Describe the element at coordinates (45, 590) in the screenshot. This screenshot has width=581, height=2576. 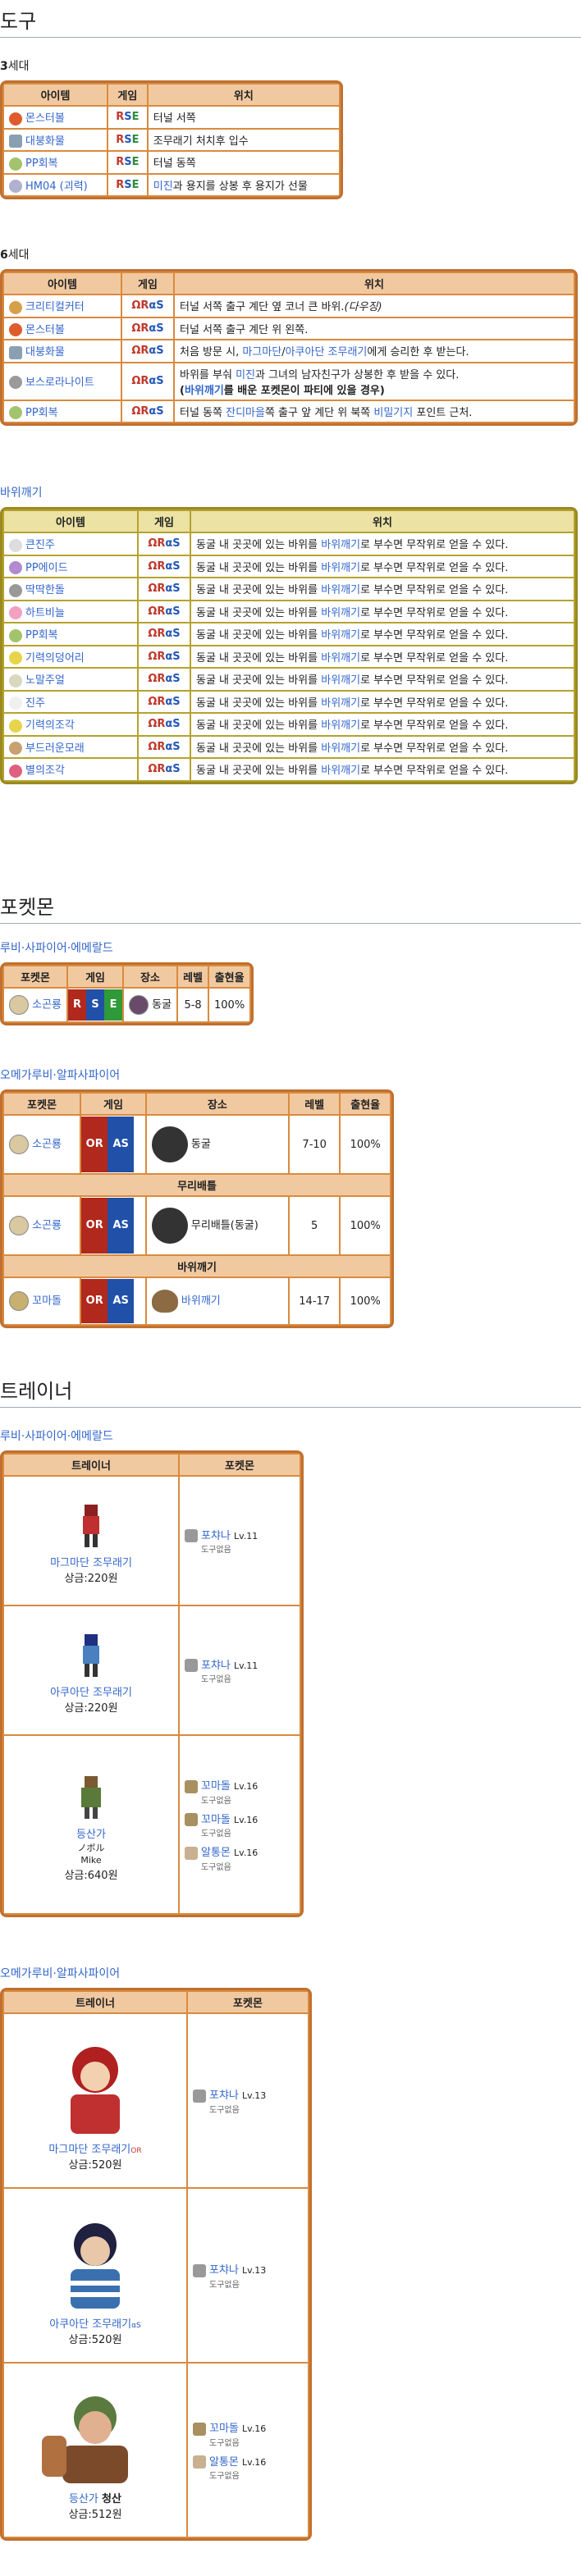
I see `item-link: 딱딱한돌` at that location.